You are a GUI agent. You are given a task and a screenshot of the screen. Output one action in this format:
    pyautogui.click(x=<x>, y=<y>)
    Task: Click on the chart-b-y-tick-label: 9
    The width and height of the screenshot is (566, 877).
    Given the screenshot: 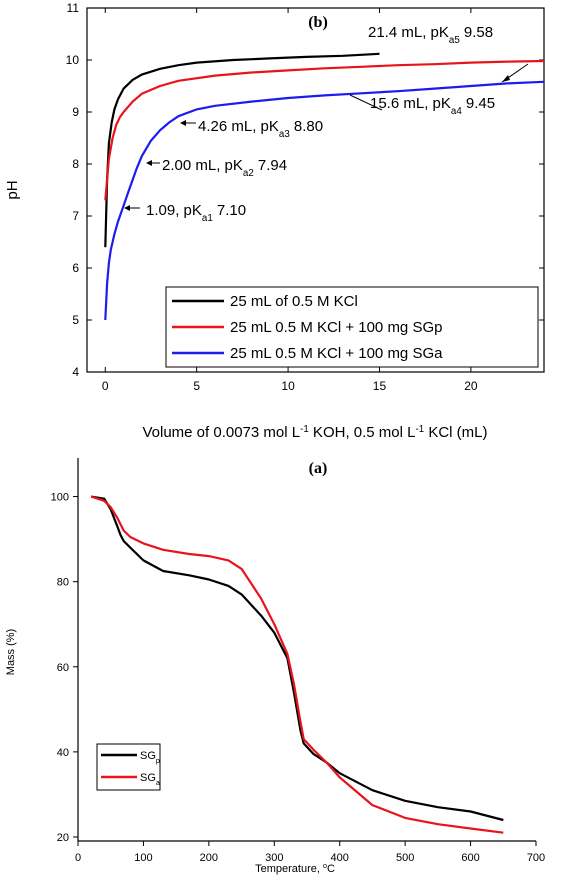 What is the action you would take?
    pyautogui.click(x=75, y=112)
    